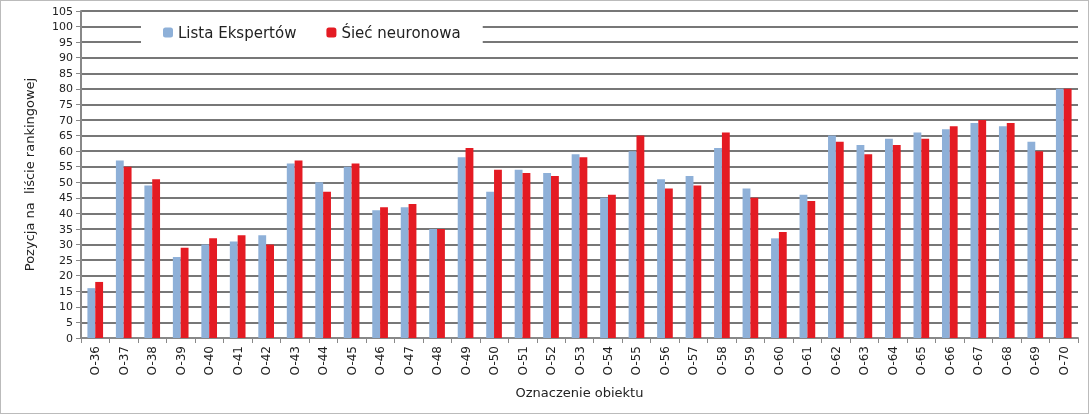  I want to click on x-tick-label: O-54, so click(607, 361).